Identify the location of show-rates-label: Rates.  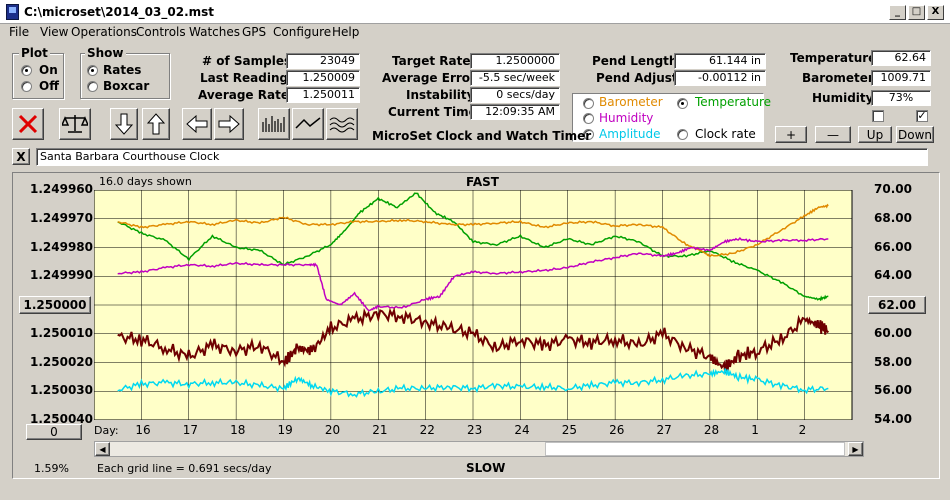
(122, 70).